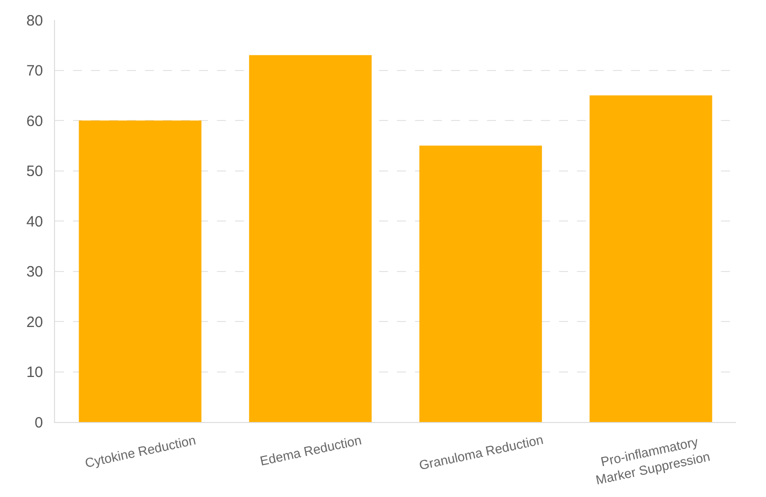  Describe the element at coordinates (141, 451) in the screenshot. I see `x-tick-label: Cytokine Reduction` at that location.